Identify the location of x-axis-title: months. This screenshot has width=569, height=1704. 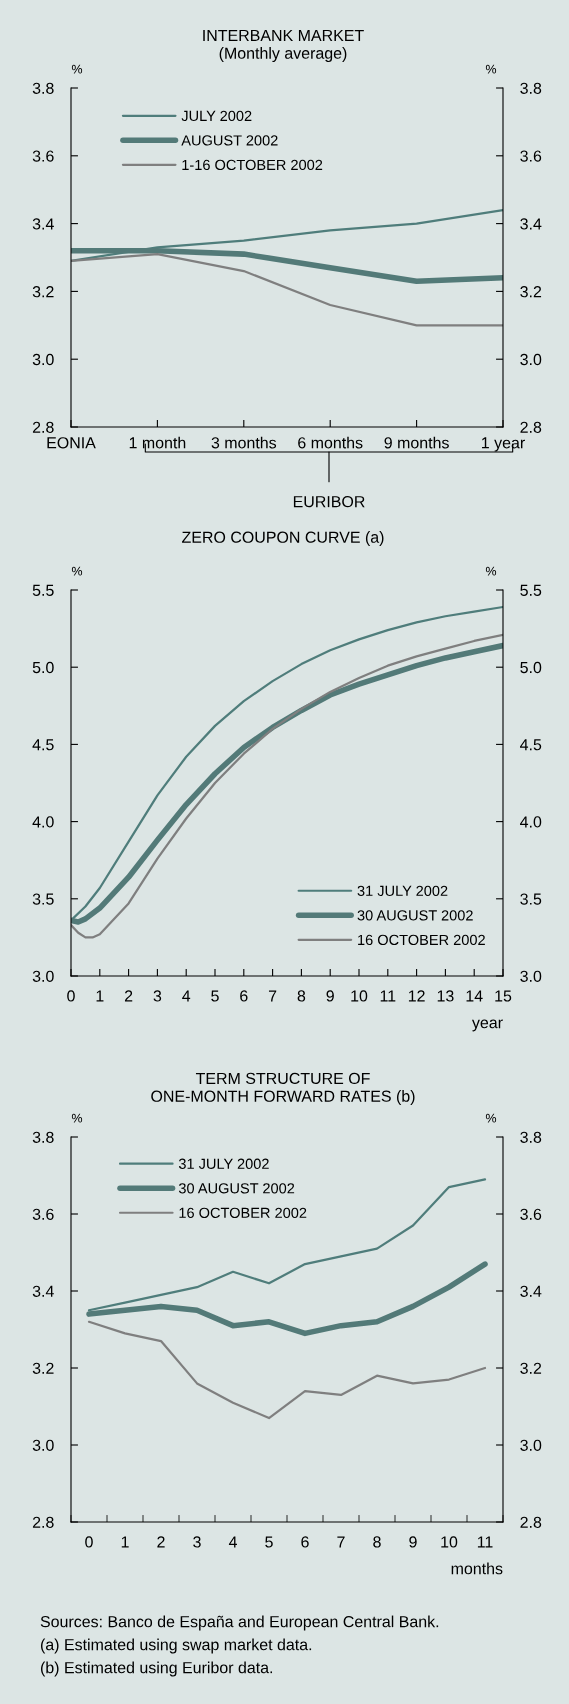
(477, 1568).